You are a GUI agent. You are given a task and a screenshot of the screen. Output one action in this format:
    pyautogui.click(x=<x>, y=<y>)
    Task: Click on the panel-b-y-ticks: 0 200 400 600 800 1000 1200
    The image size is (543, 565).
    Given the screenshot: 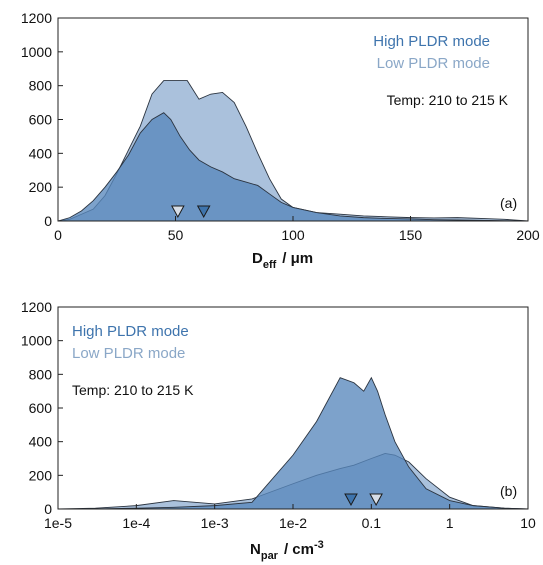 What is the action you would take?
    pyautogui.click(x=42, y=408)
    